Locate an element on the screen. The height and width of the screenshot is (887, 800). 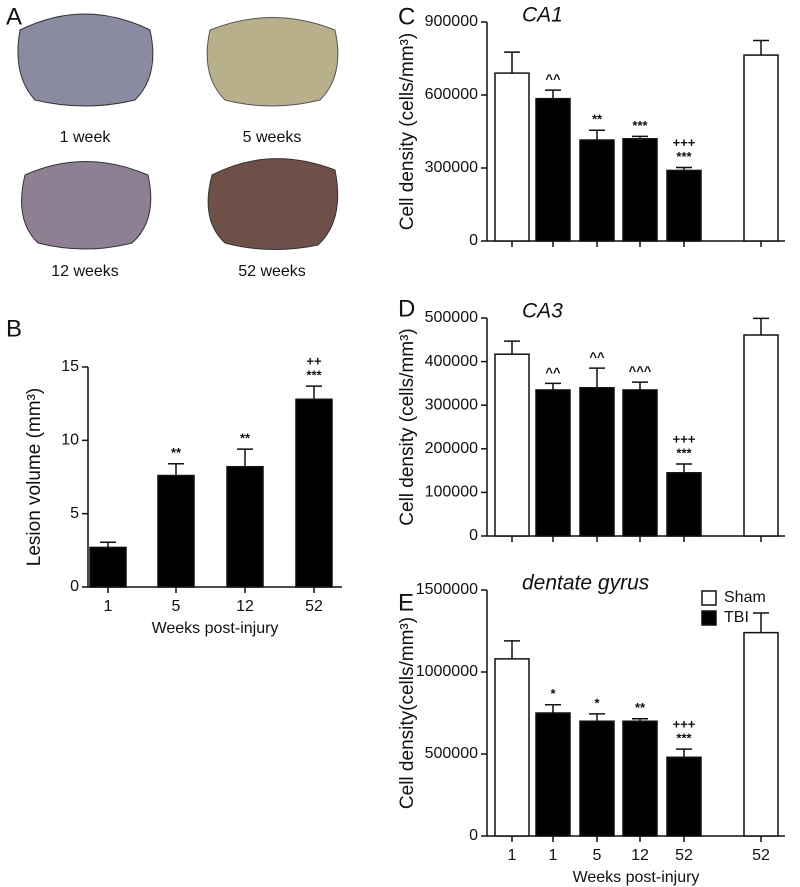
legend-label: Sham is located at coordinates (745, 597).